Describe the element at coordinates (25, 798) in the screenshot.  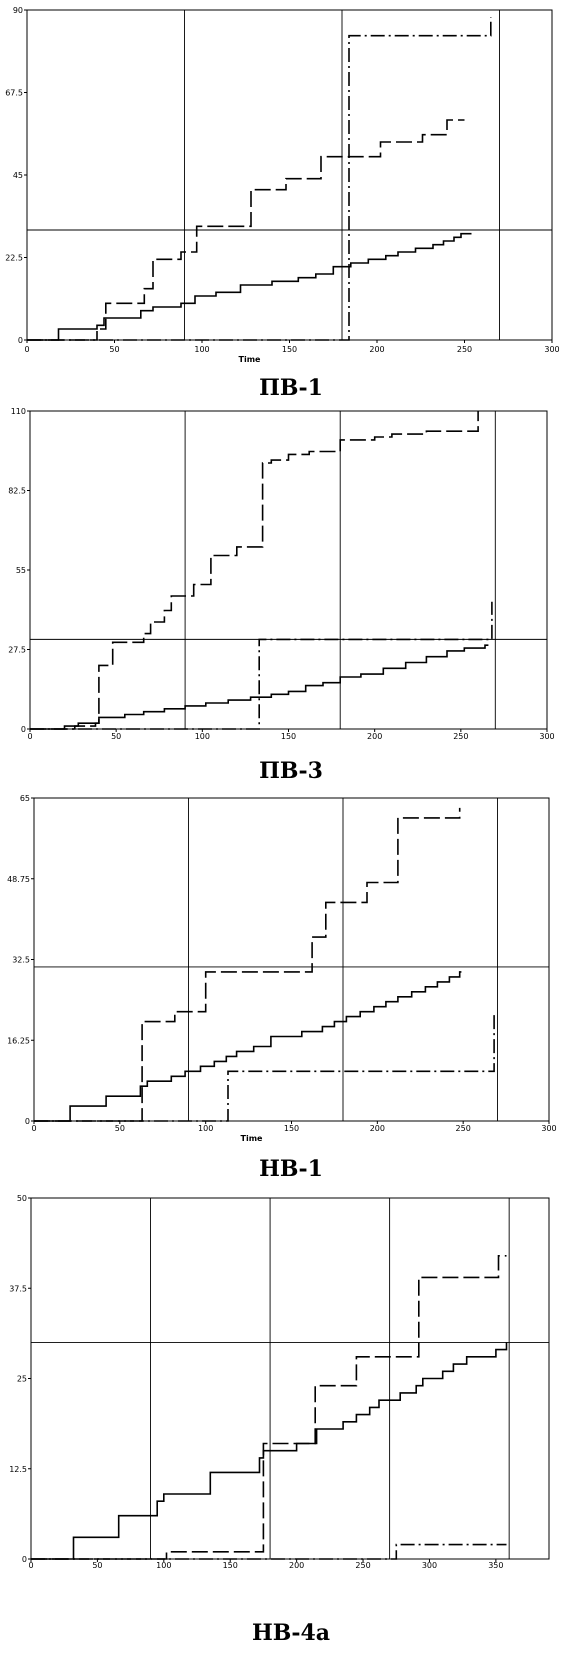
I see `y-tick-label: 65` at that location.